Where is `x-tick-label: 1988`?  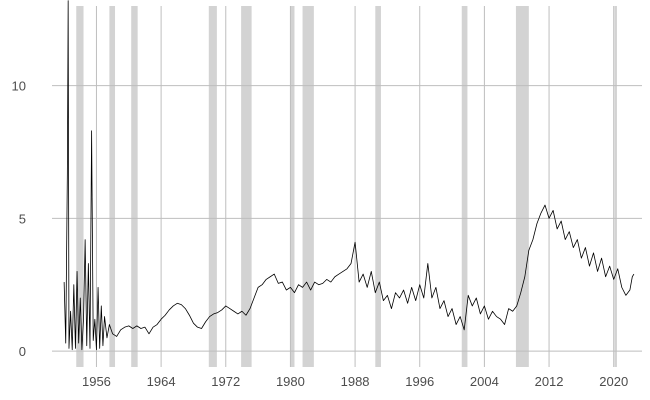
x-tick-label: 1988 is located at coordinates (355, 381).